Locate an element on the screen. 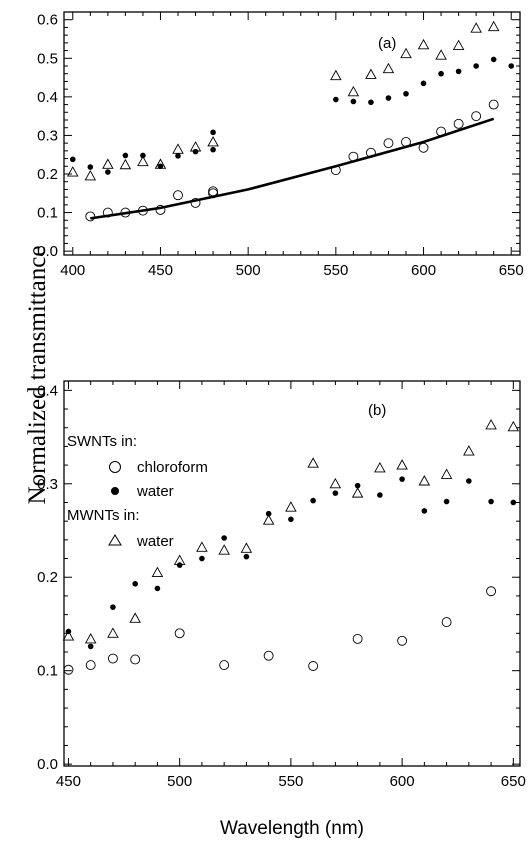 The image size is (532, 842). y-tick-label: 0.6 is located at coordinates (47, 20).